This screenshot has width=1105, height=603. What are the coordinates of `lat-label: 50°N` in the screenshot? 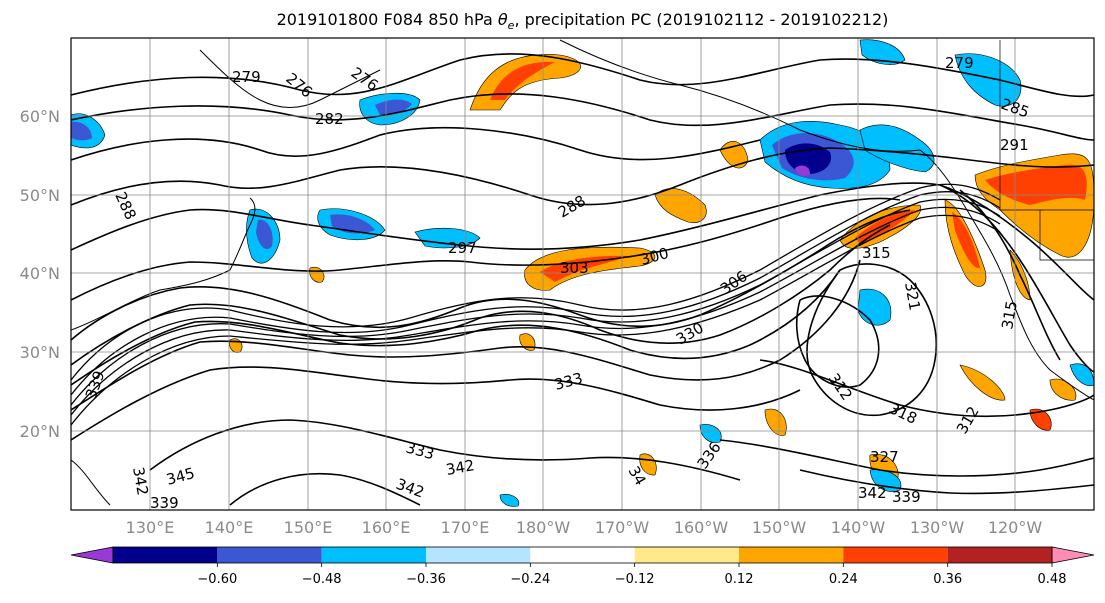 It's located at (40, 195).